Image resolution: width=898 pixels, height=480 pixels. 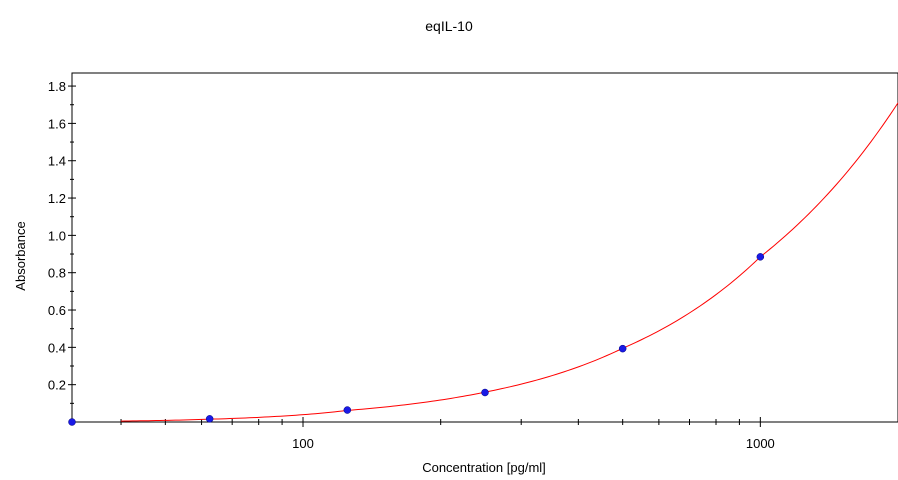 What do you see at coordinates (57, 198) in the screenshot?
I see `y-tick-label: 1.2` at bounding box center [57, 198].